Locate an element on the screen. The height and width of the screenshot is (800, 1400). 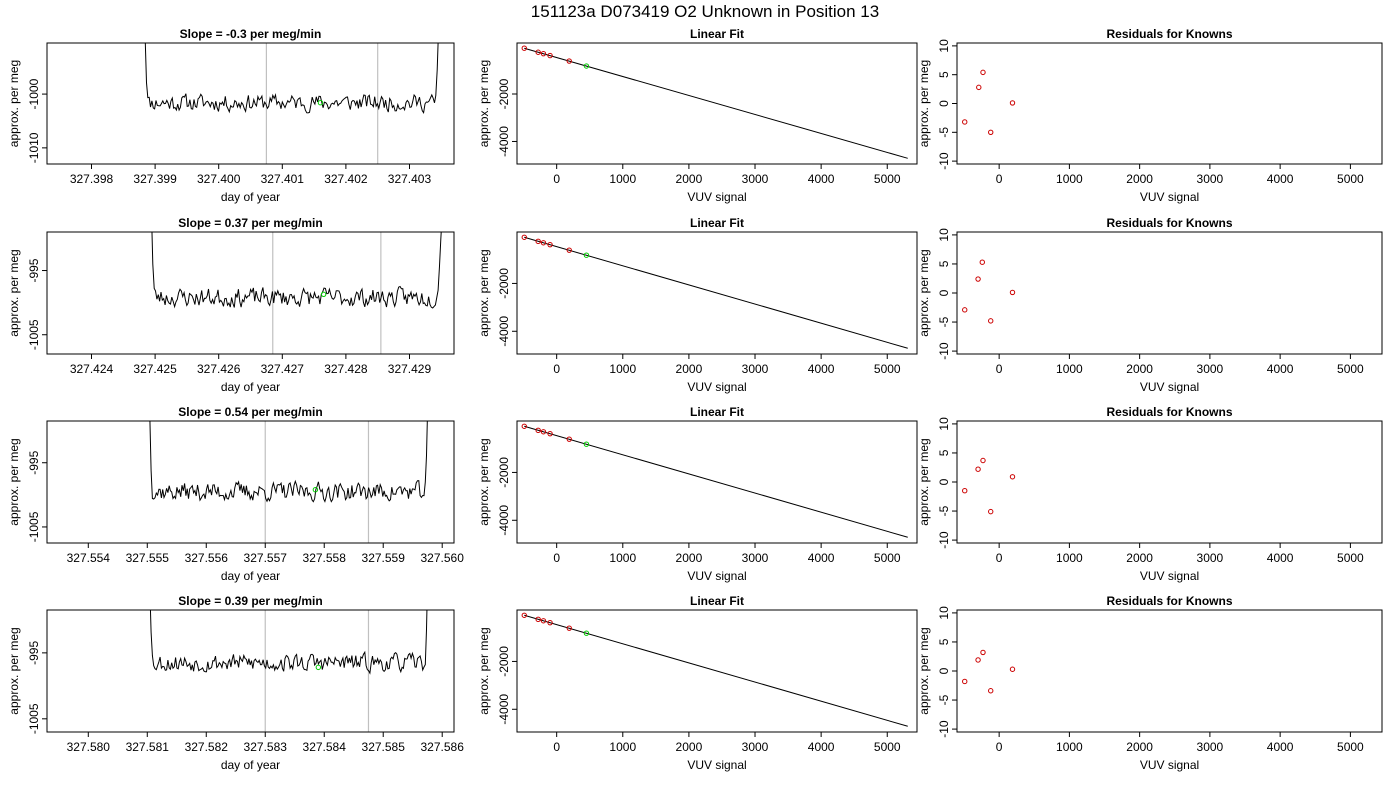
x-tick-label: 327.581 is located at coordinates (148, 747).